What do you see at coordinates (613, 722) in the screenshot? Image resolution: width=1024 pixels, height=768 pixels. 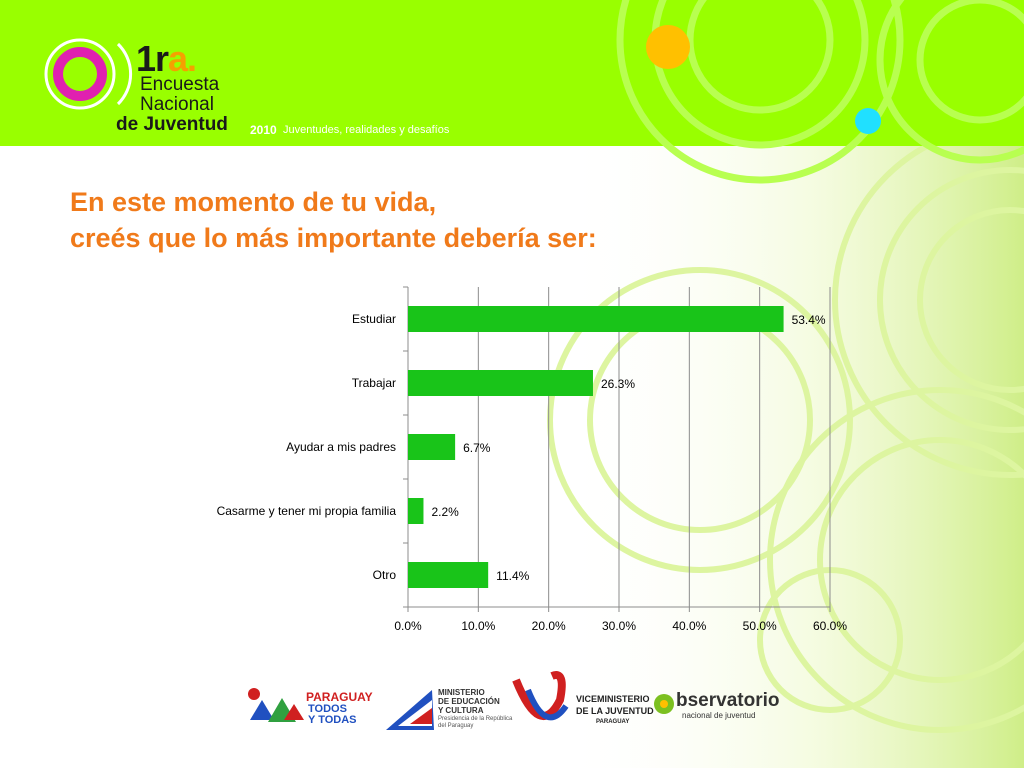 I see `footer-logo3-line3: PARAGUAY` at bounding box center [613, 722].